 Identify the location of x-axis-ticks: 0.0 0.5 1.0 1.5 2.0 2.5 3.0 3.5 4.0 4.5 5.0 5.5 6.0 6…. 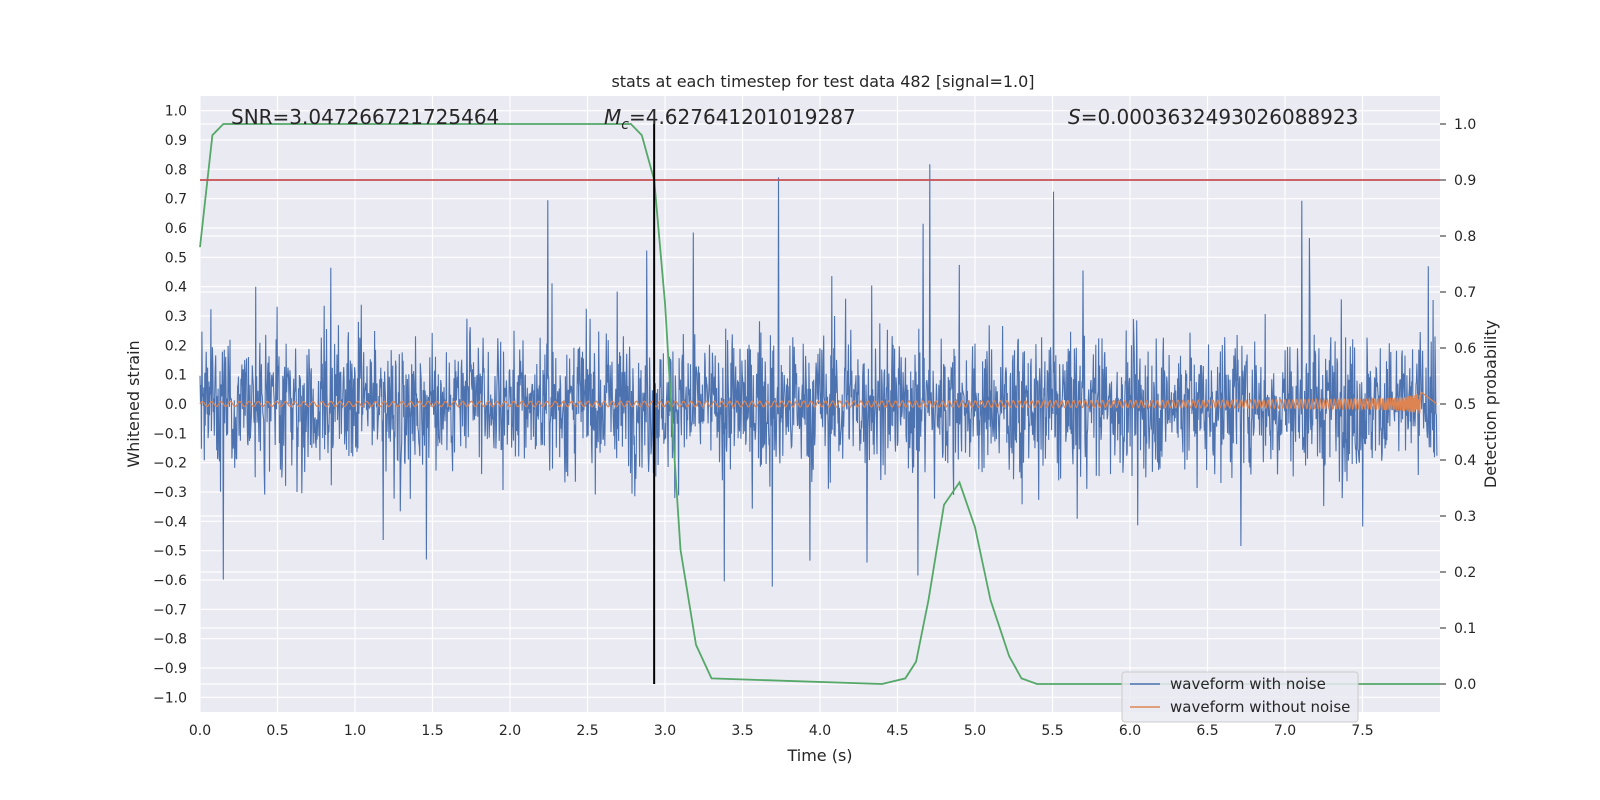
(781, 731).